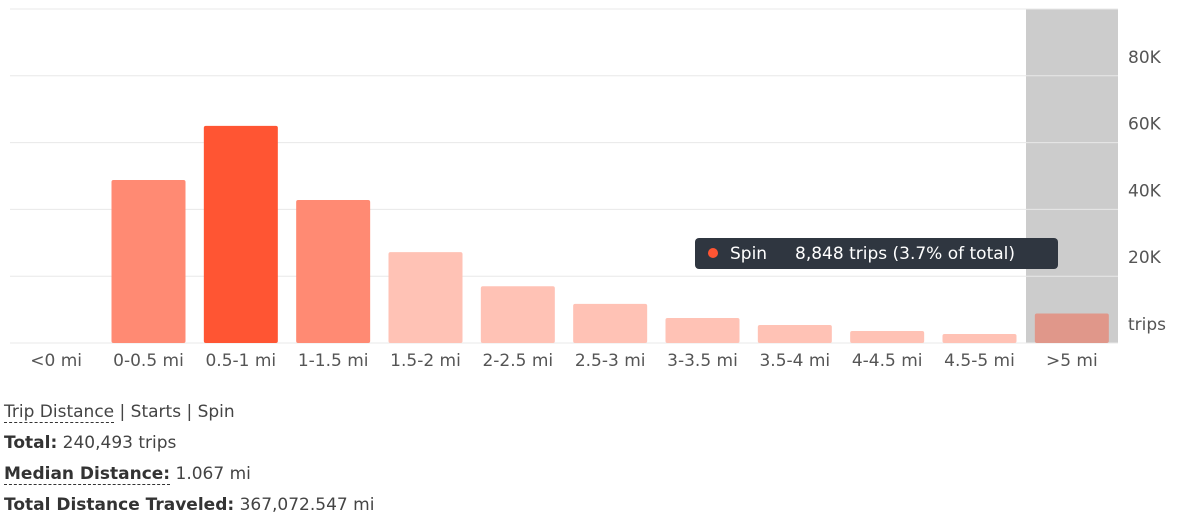 The image size is (1181, 519). Describe the element at coordinates (119, 443) in the screenshot. I see `stat-value: 240,493 trips` at that location.